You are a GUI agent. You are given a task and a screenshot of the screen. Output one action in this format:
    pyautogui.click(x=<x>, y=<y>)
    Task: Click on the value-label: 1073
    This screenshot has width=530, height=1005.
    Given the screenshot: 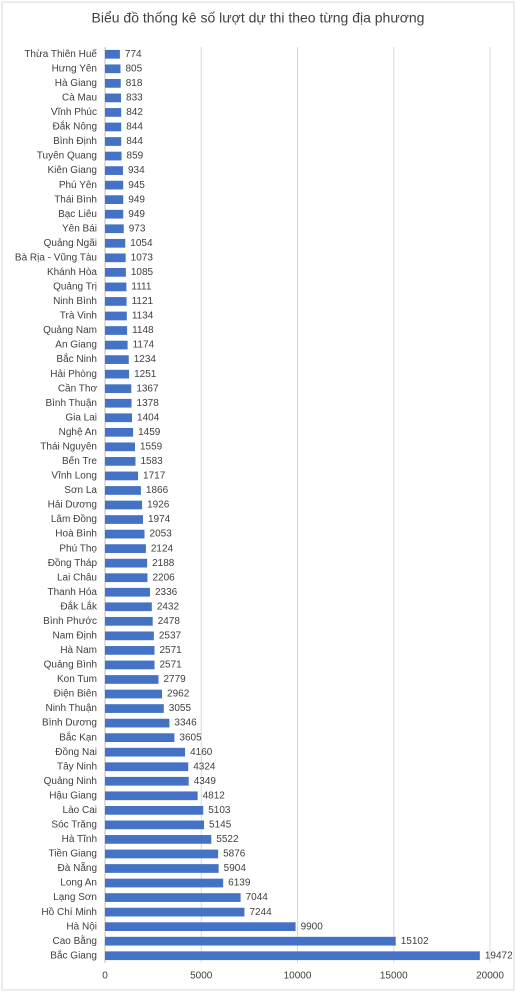 What is the action you would take?
    pyautogui.click(x=142, y=257)
    